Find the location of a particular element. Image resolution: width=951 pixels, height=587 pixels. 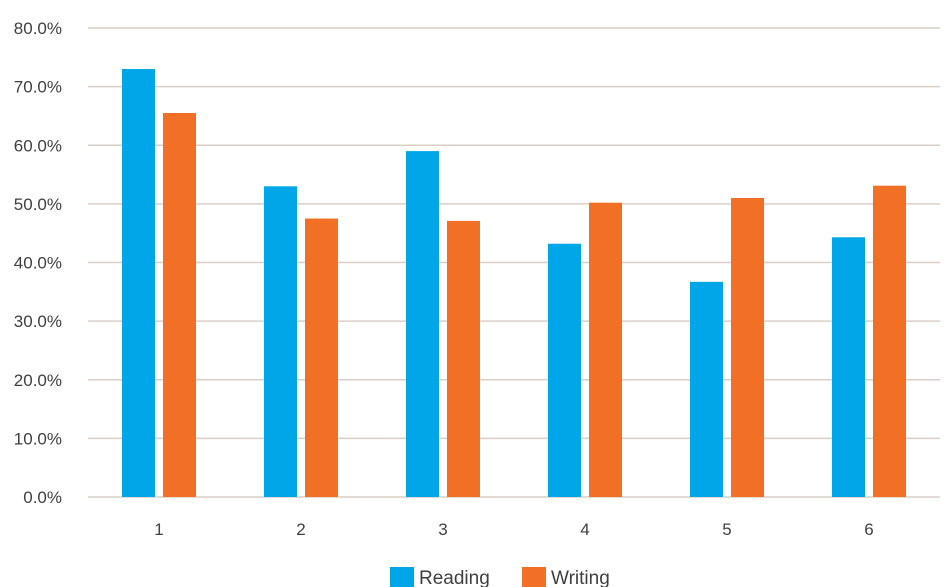

x-category-label: 2 is located at coordinates (300, 529).